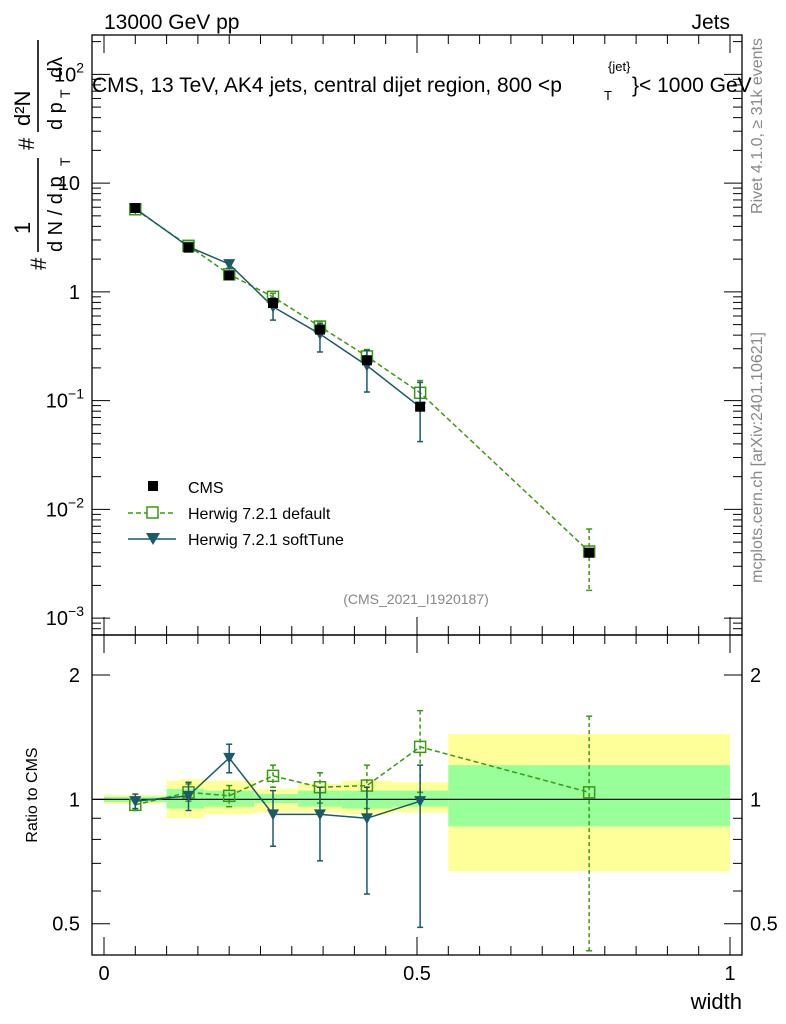  I want to click on xlabel: width, so click(716, 1001).